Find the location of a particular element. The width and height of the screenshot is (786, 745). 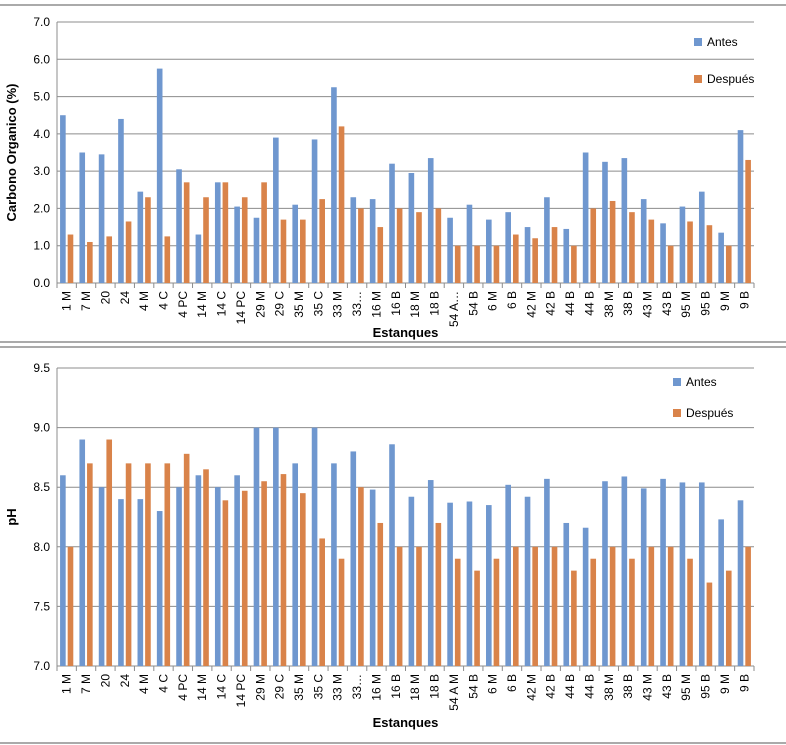

y-tick-label: 0.0 is located at coordinates (41, 283).